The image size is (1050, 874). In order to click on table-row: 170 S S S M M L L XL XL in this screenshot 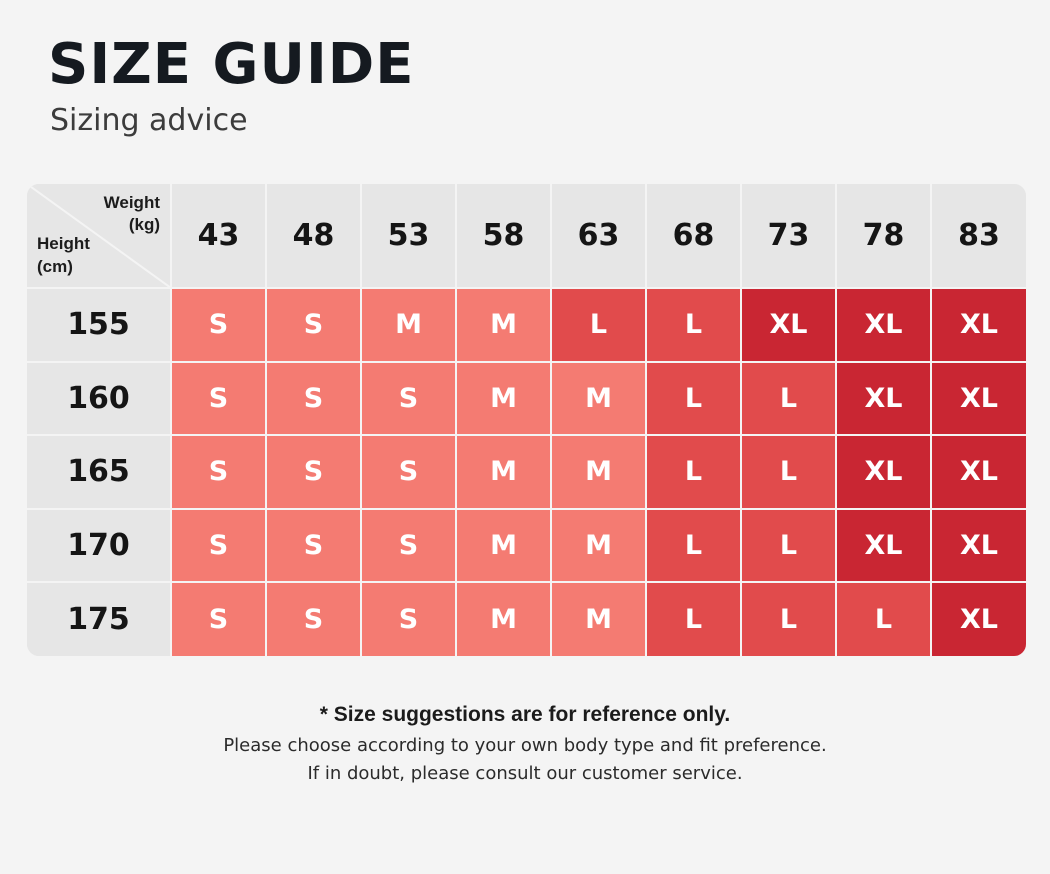, I will do `click(526, 545)`.